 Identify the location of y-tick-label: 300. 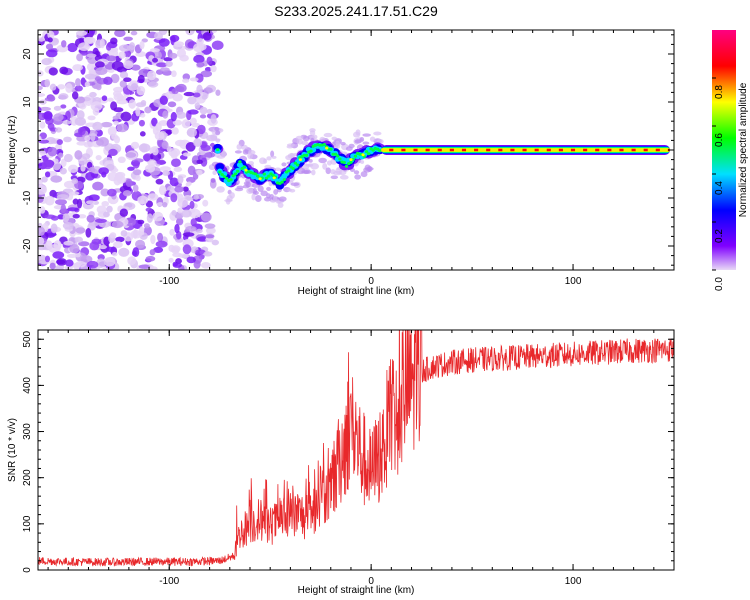
(27, 431).